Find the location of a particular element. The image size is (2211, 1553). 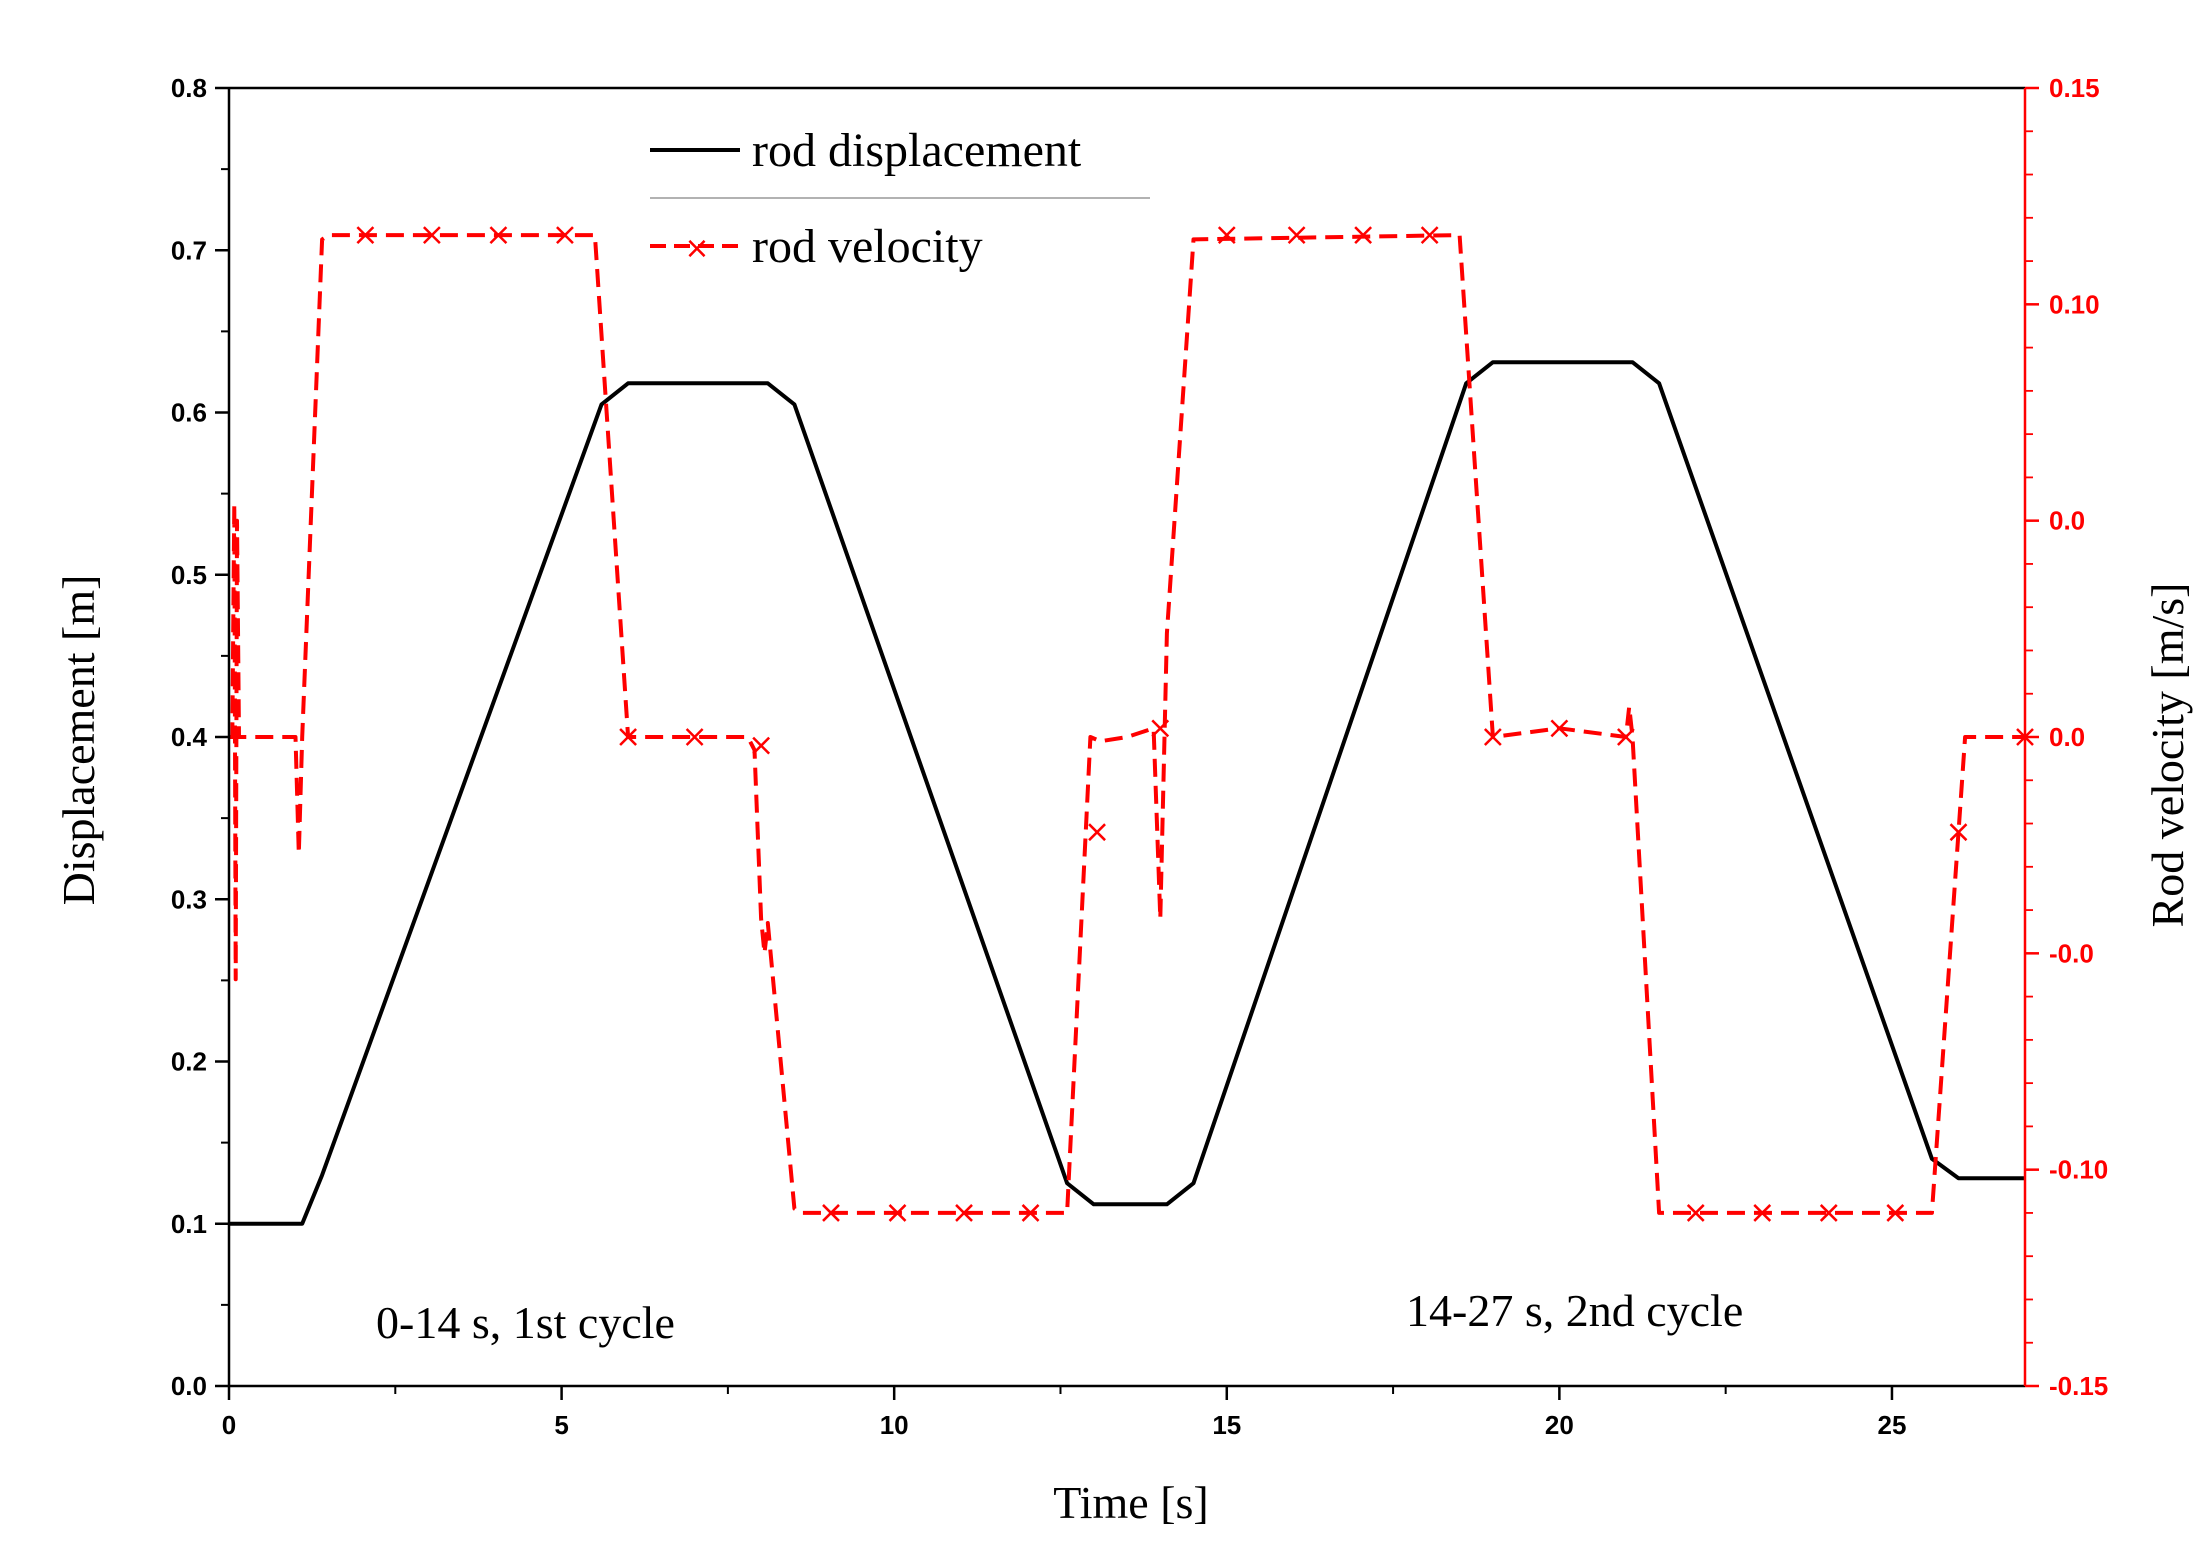

y-left-tick-label: 0.4 is located at coordinates (189, 737).